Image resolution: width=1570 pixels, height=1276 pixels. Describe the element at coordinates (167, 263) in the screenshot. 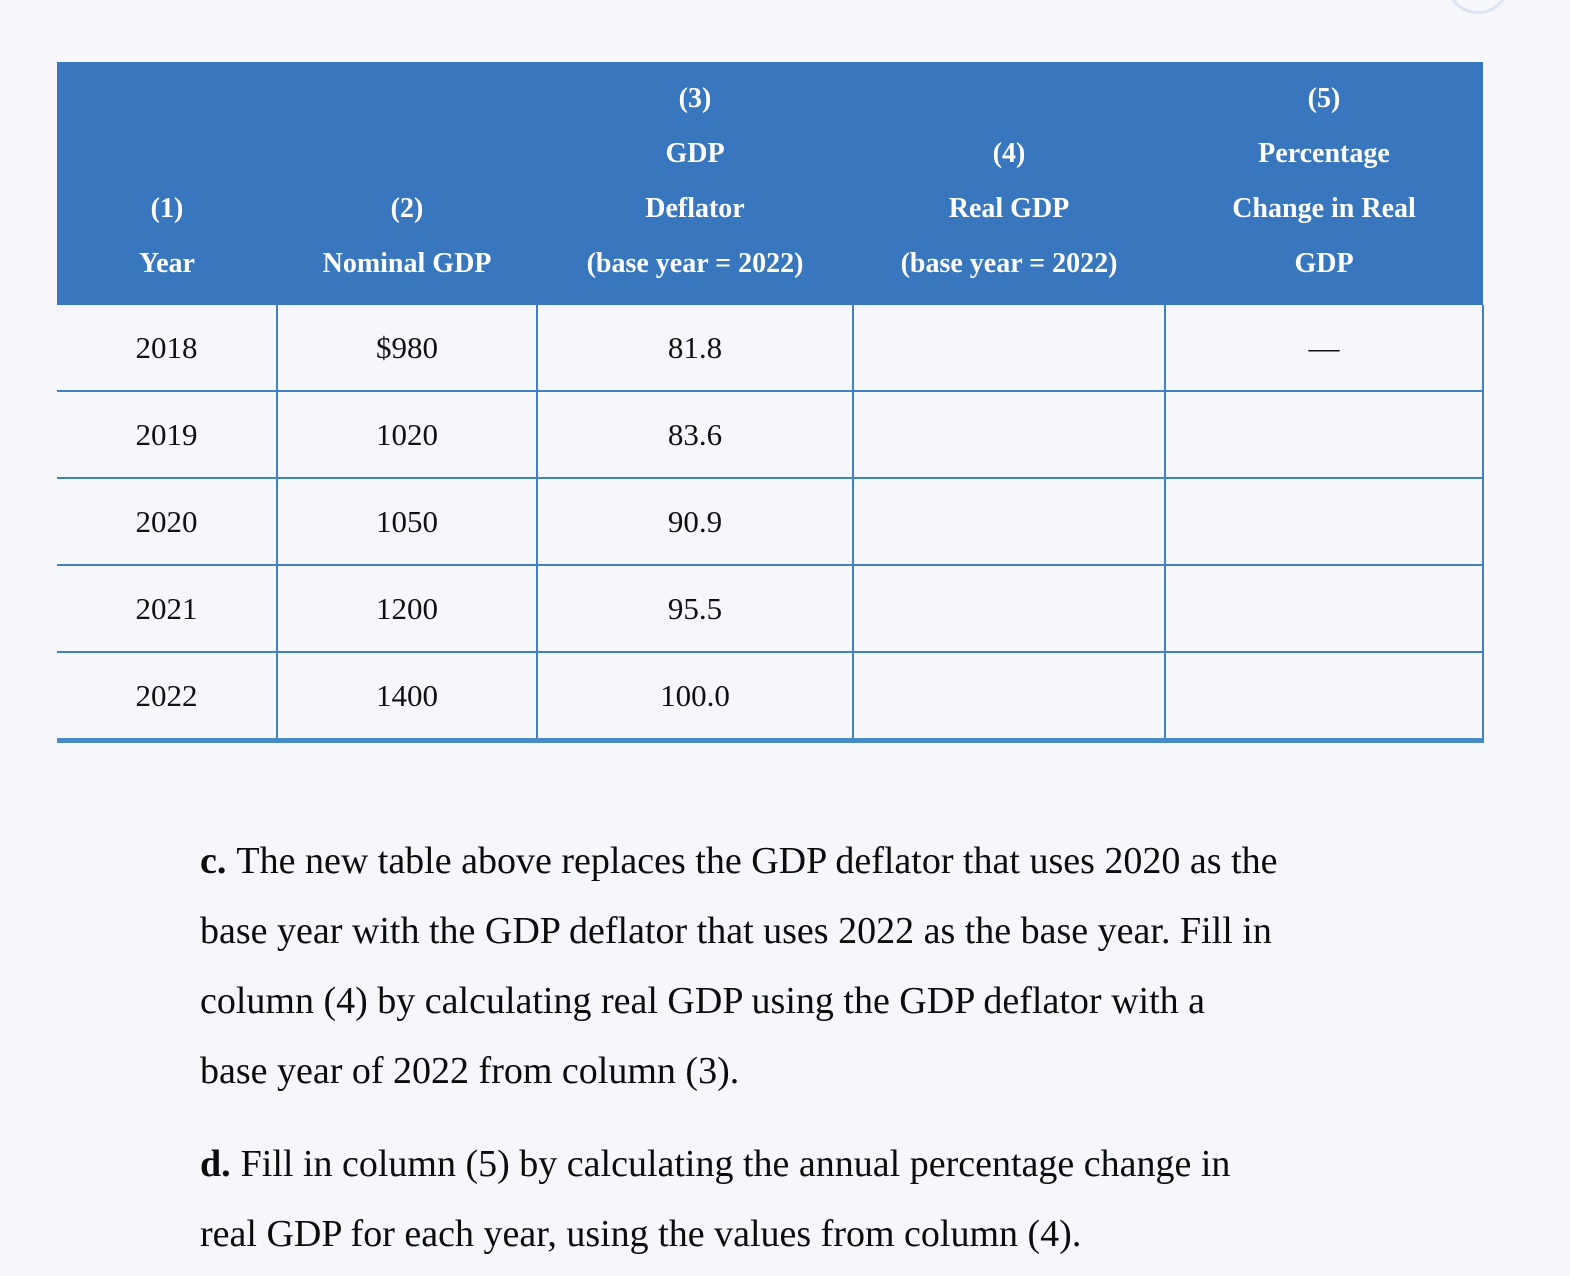

I see `header-line: Year` at that location.